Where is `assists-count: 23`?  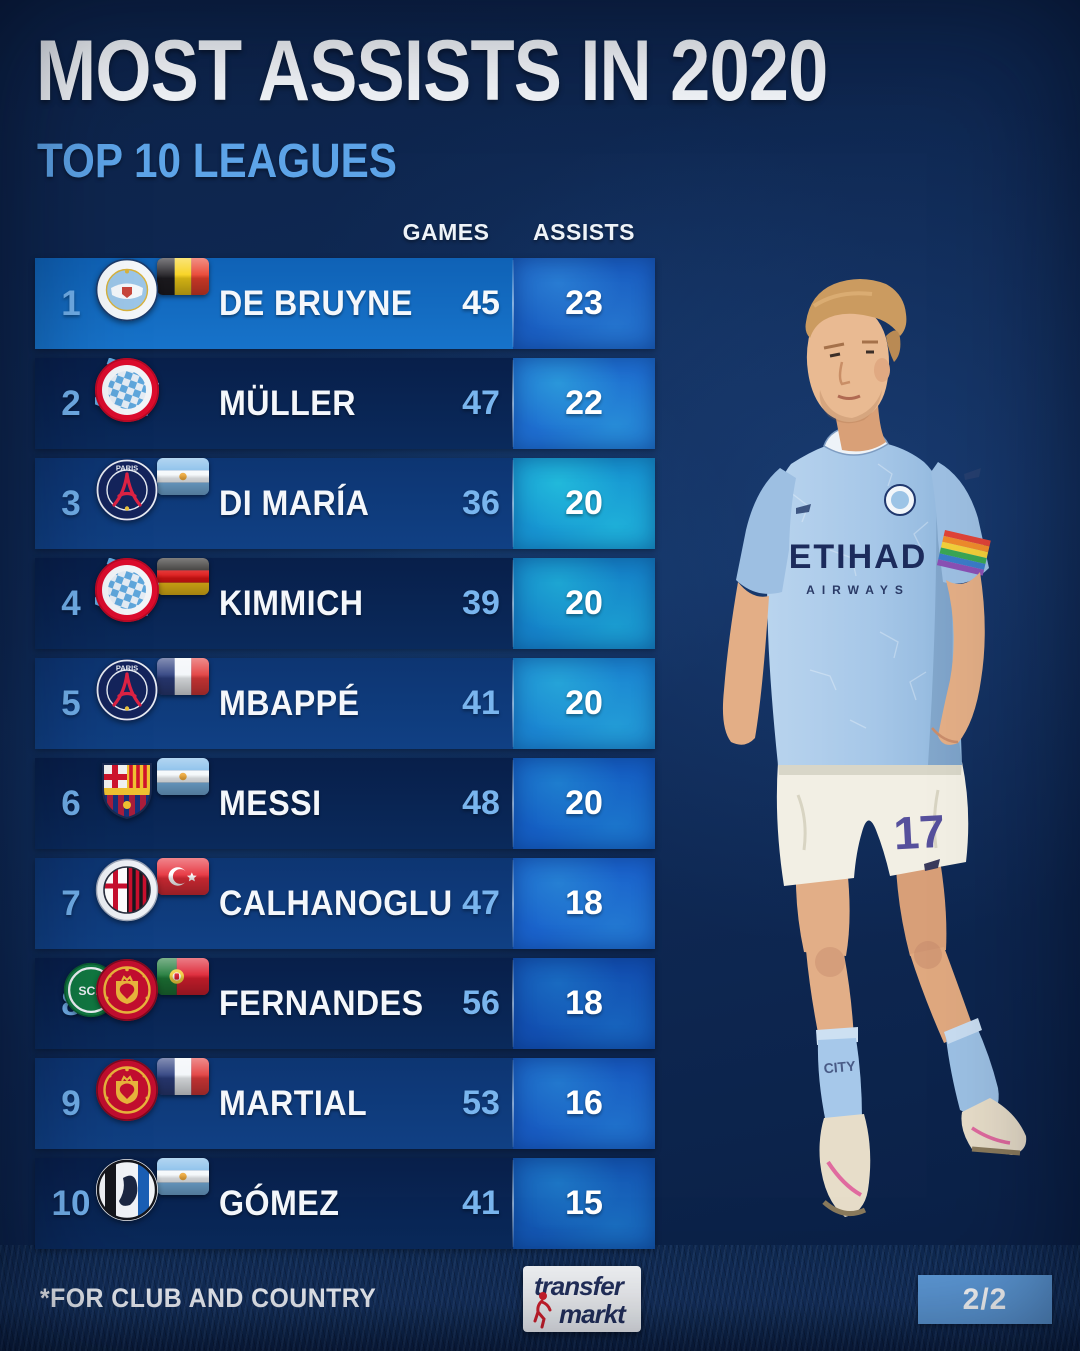
assists-count: 23 is located at coordinates (584, 303).